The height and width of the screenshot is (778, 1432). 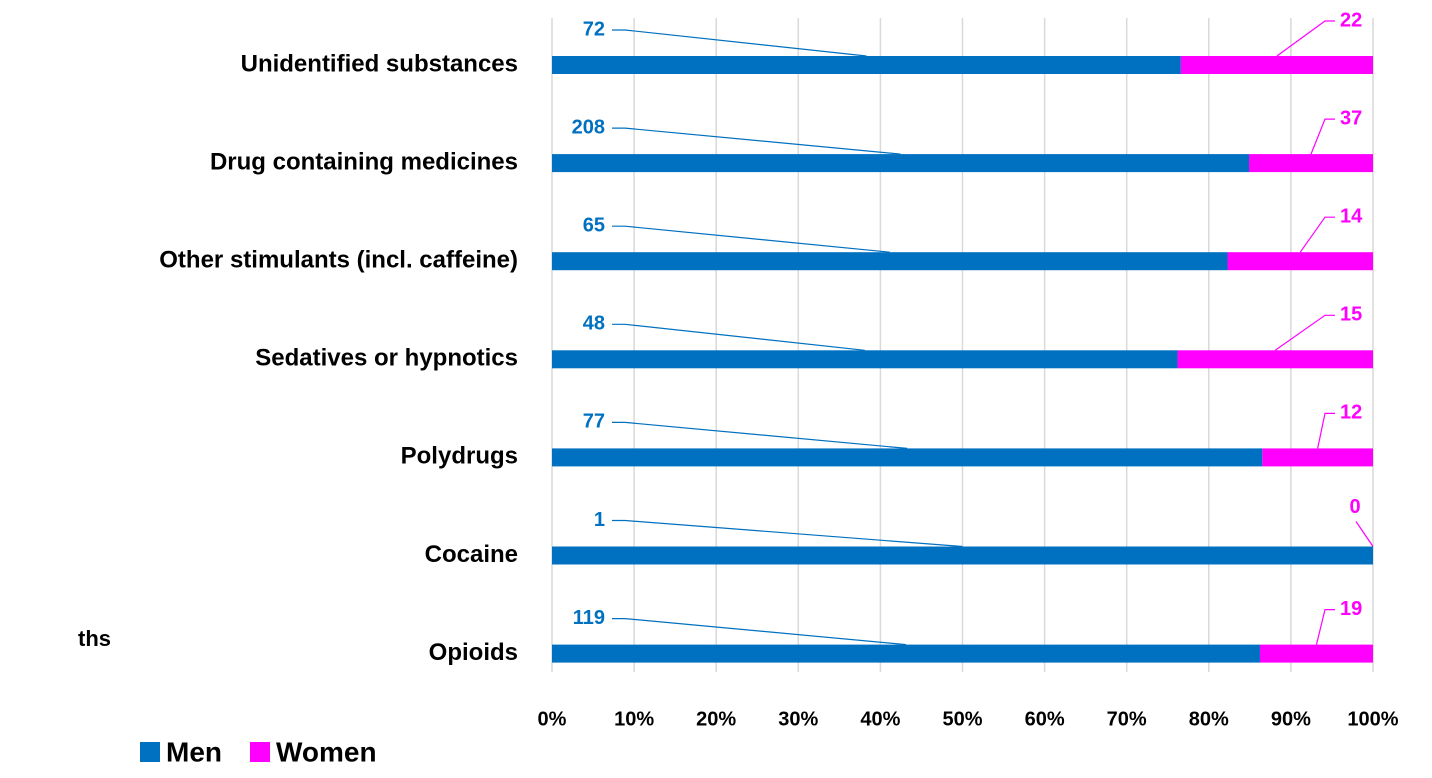 I want to click on category-label: Other stimulants (incl. caffeine), so click(x=338, y=260).